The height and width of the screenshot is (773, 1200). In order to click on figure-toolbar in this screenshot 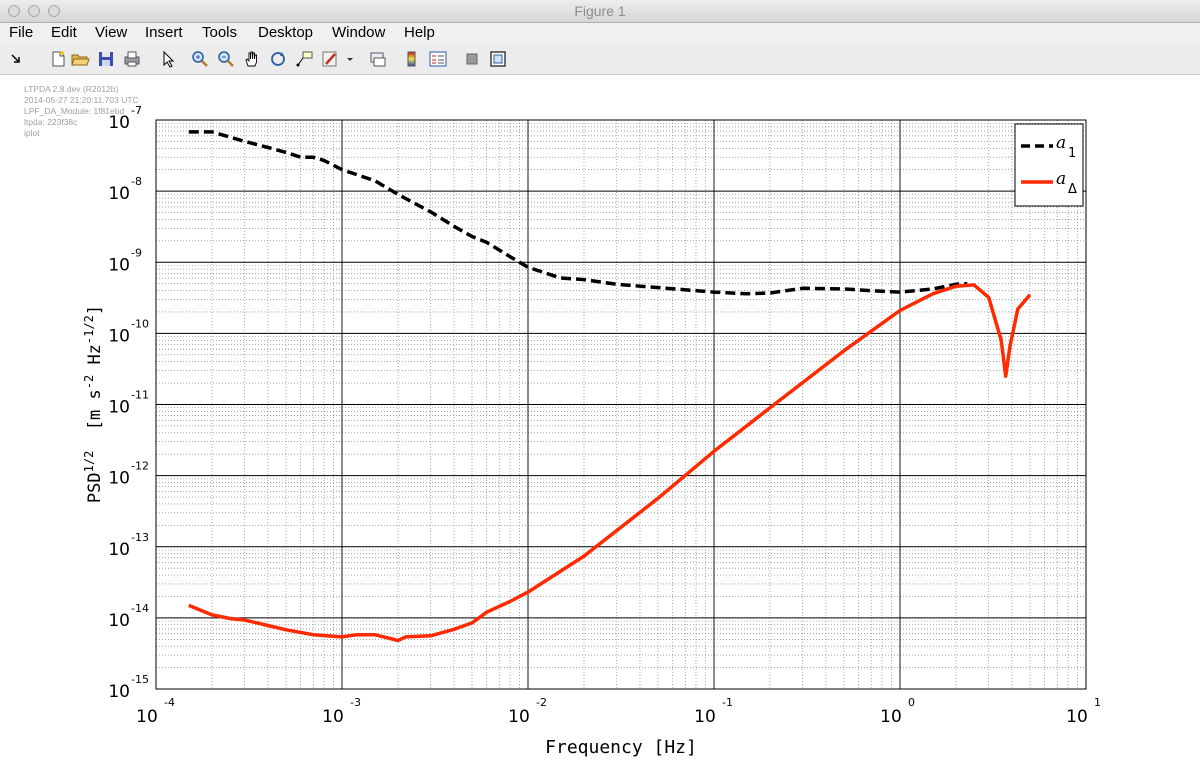, I will do `click(600, 59)`.